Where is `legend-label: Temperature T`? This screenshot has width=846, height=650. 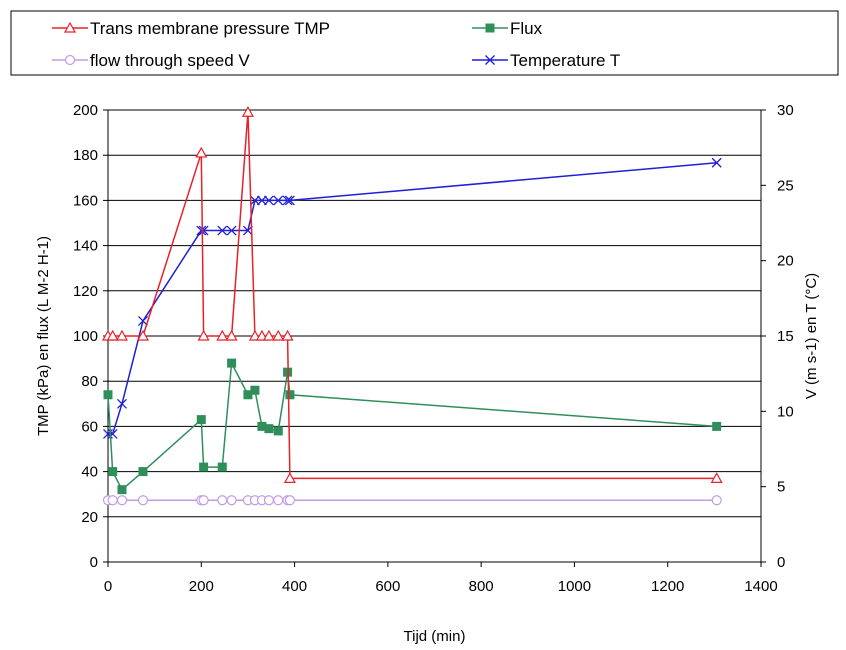 legend-label: Temperature T is located at coordinates (565, 60).